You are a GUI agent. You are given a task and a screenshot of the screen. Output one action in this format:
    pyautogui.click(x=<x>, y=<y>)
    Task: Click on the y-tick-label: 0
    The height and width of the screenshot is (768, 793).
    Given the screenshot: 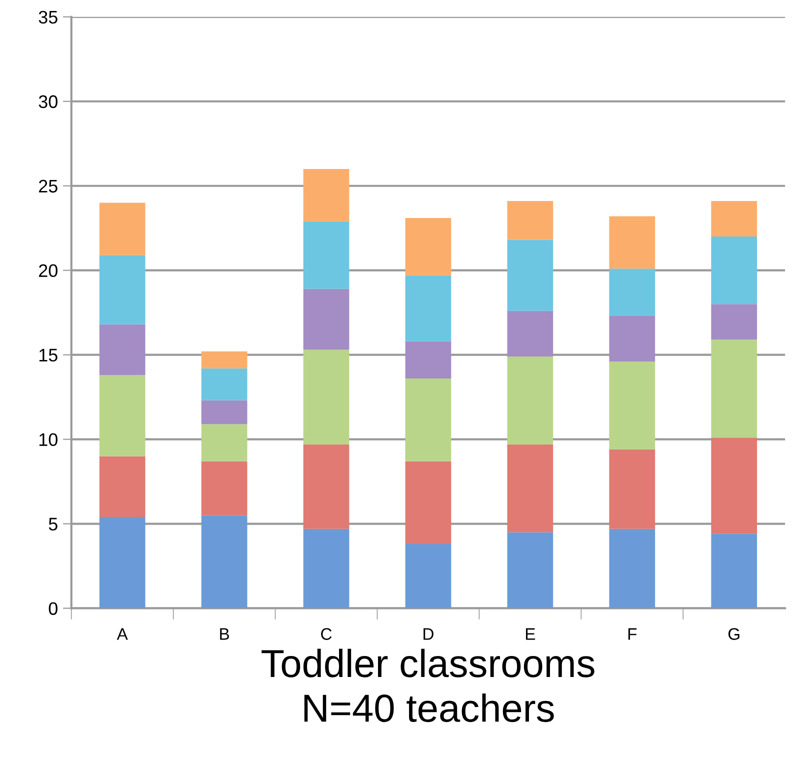 What is the action you would take?
    pyautogui.click(x=53, y=608)
    